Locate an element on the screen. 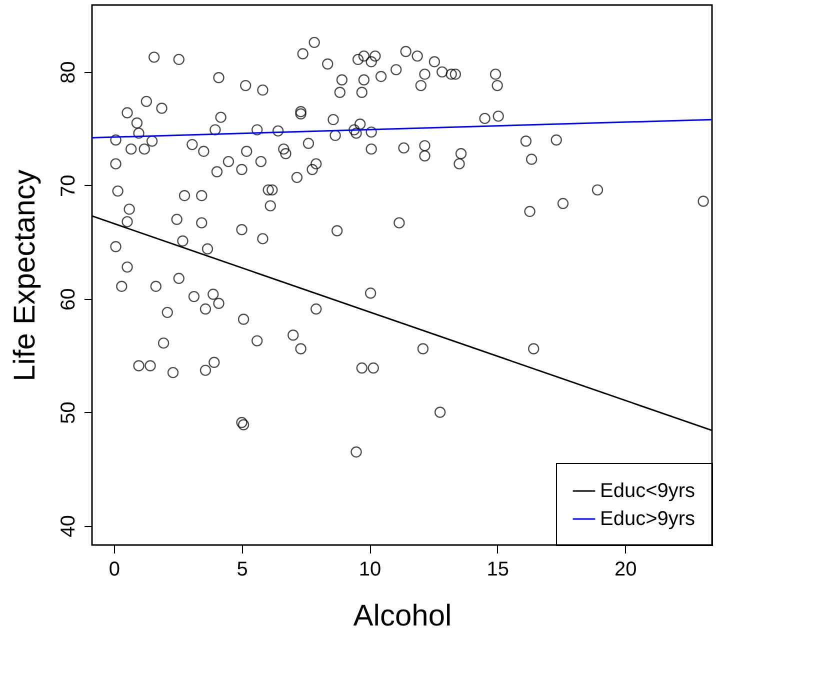 The image size is (831, 700). x-tick-label: 5 is located at coordinates (242, 569).